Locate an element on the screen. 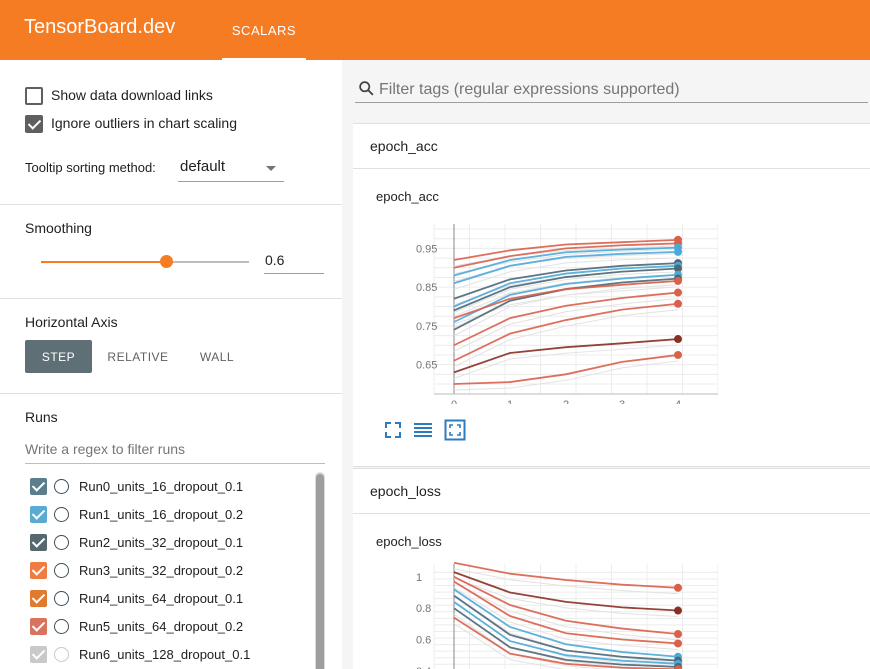 The height and width of the screenshot is (669, 870). toggle-log-scale-icon is located at coordinates (423, 430).